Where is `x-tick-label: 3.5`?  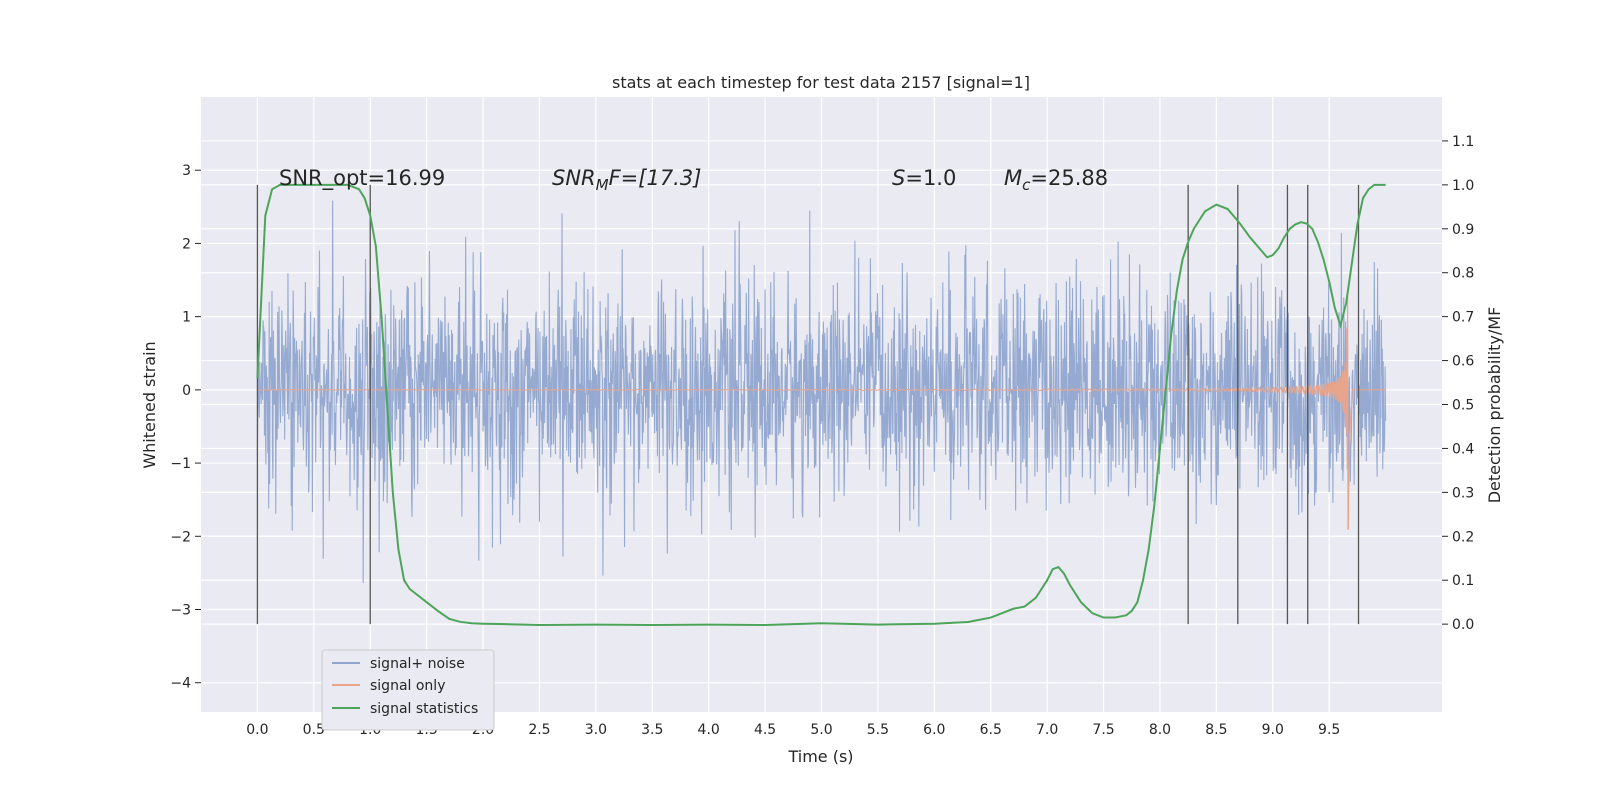
x-tick-label: 3.5 is located at coordinates (652, 730).